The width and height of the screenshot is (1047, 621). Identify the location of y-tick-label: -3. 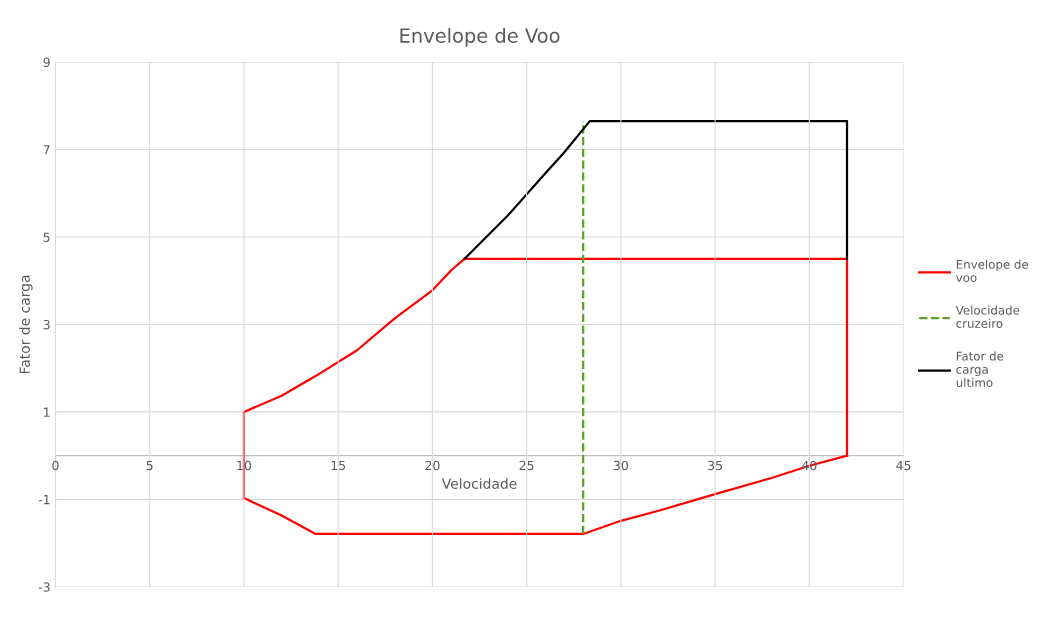
(44, 587).